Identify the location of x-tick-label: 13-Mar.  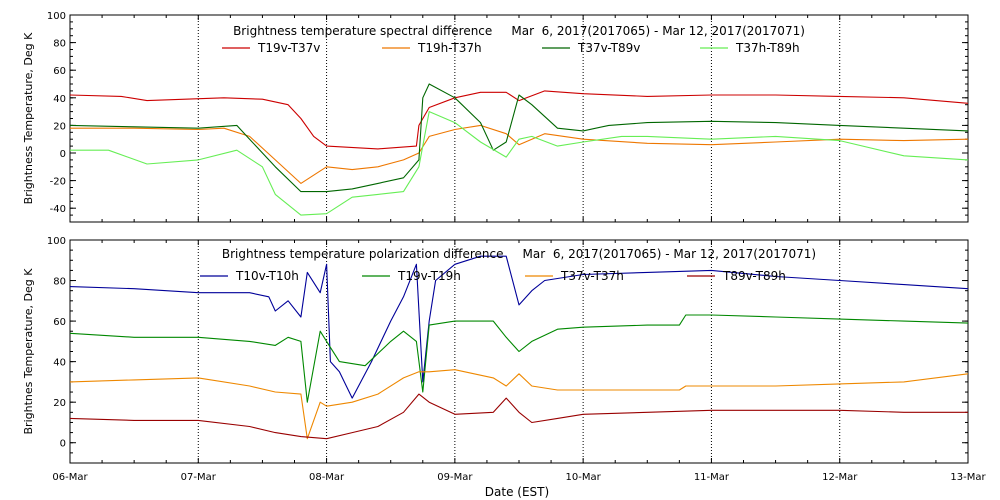
(968, 477).